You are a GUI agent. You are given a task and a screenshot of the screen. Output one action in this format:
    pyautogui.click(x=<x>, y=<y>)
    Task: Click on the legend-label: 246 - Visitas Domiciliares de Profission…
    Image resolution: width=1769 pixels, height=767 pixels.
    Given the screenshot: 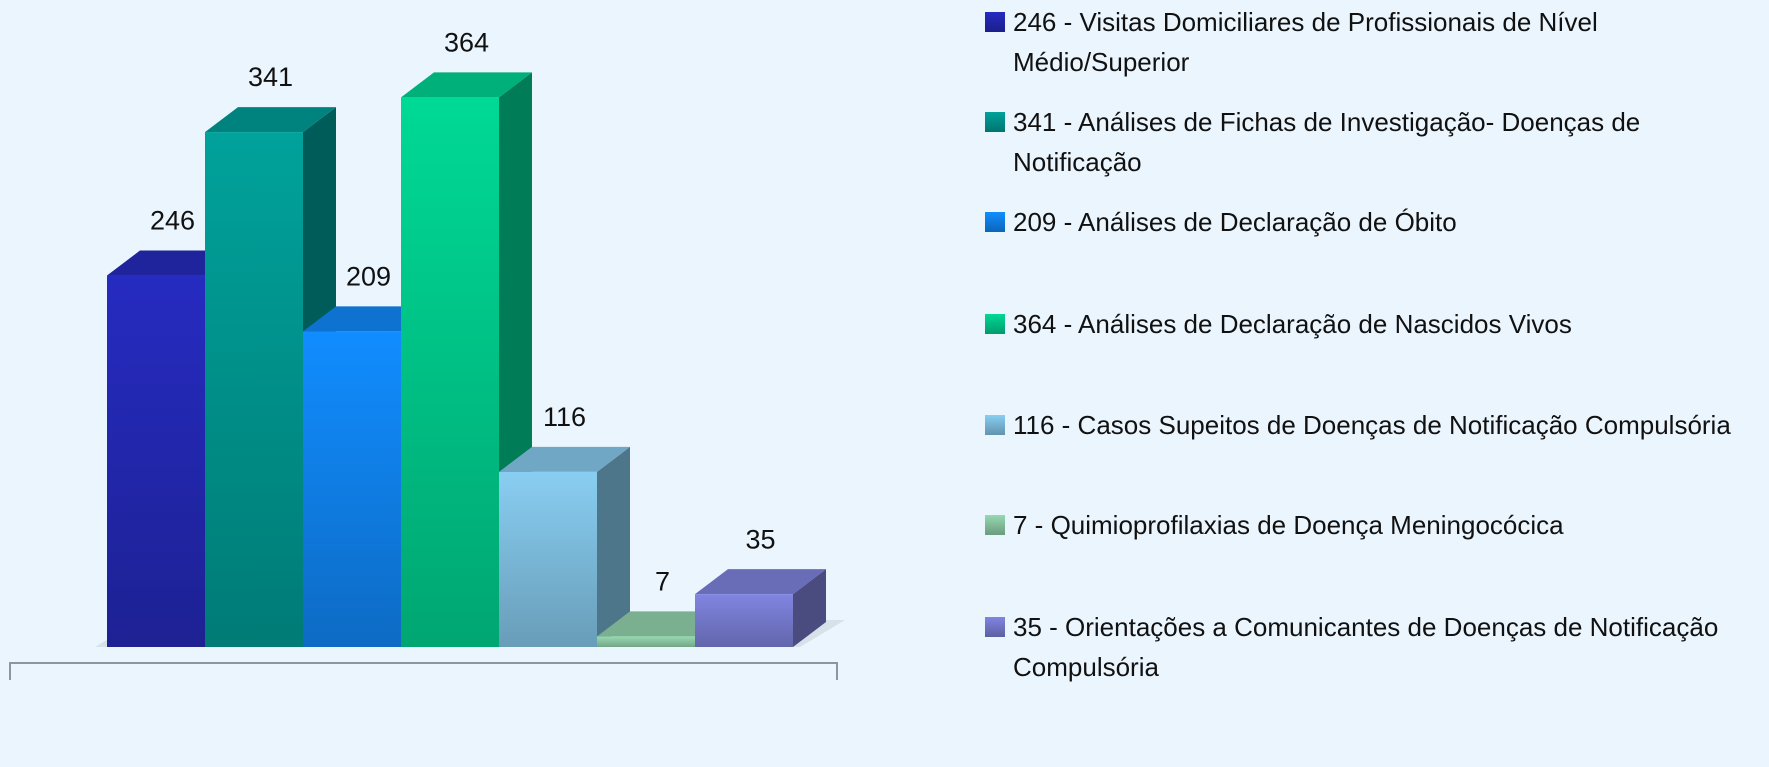 What is the action you would take?
    pyautogui.click(x=1305, y=42)
    